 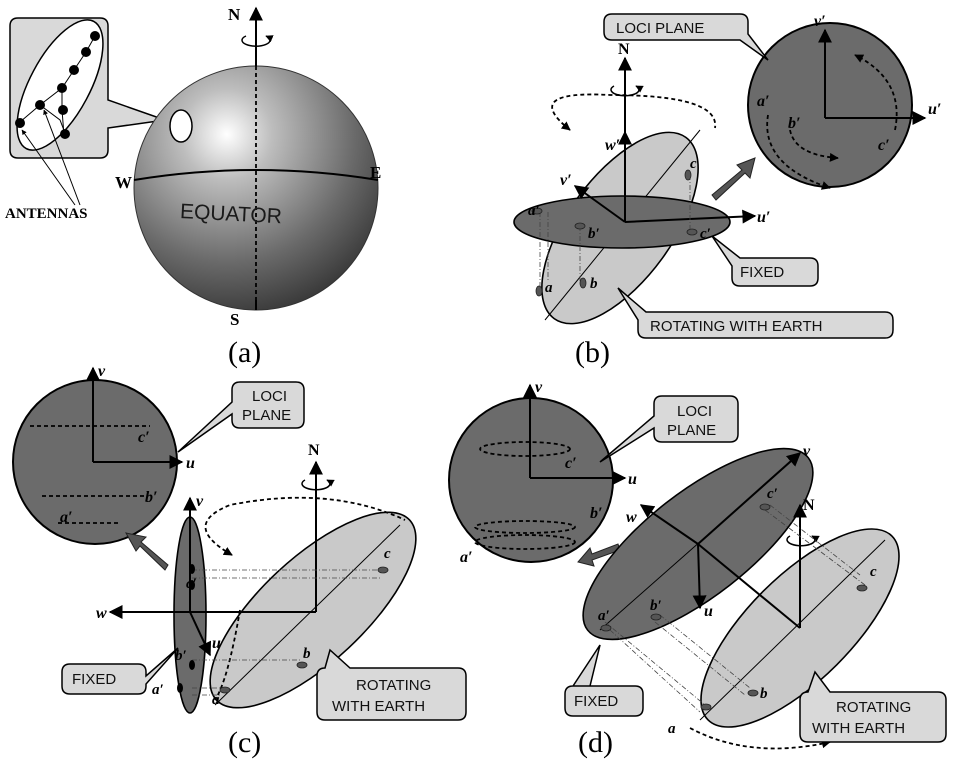 What do you see at coordinates (660, 28) in the screenshot?
I see `loci-plane-label: LOCI PLANE` at bounding box center [660, 28].